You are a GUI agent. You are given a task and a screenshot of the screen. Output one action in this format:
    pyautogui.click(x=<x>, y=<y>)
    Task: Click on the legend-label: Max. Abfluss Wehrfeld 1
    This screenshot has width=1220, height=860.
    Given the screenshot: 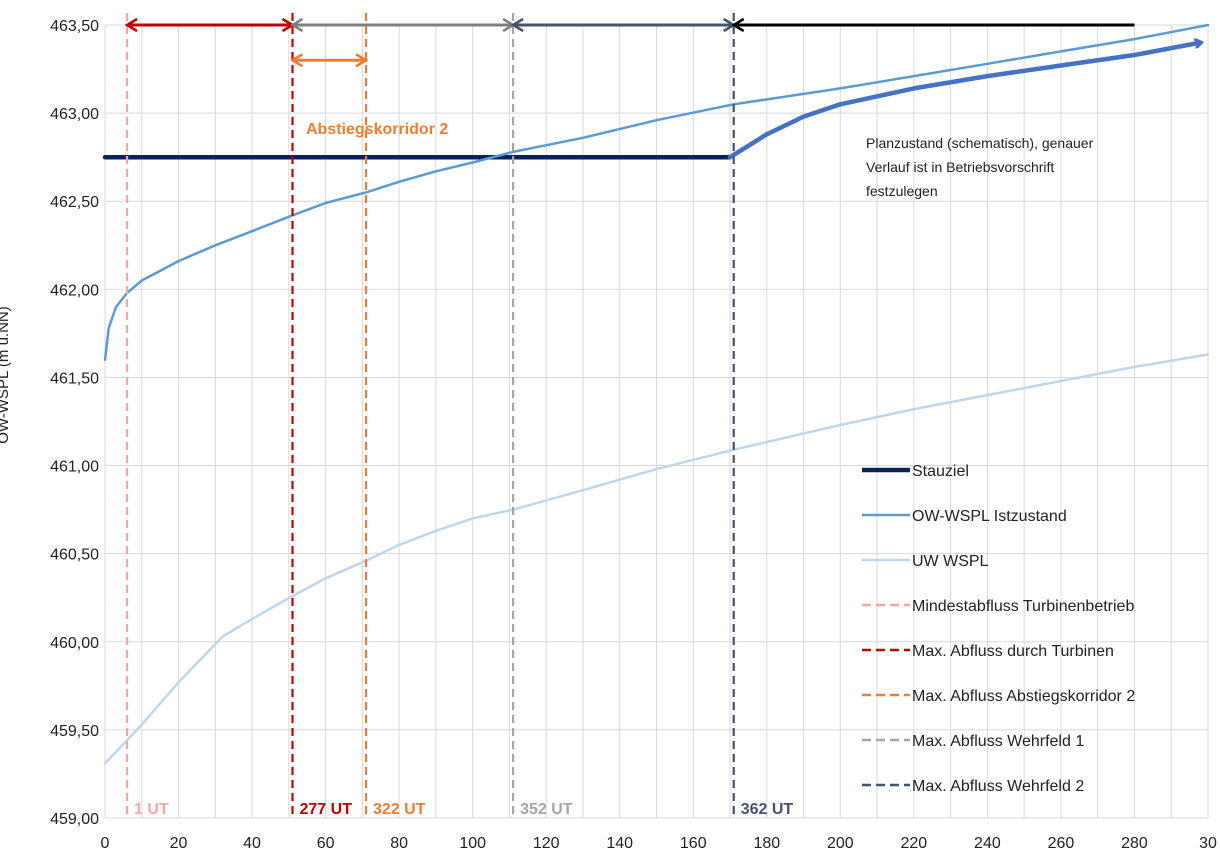 What is the action you would take?
    pyautogui.click(x=998, y=741)
    